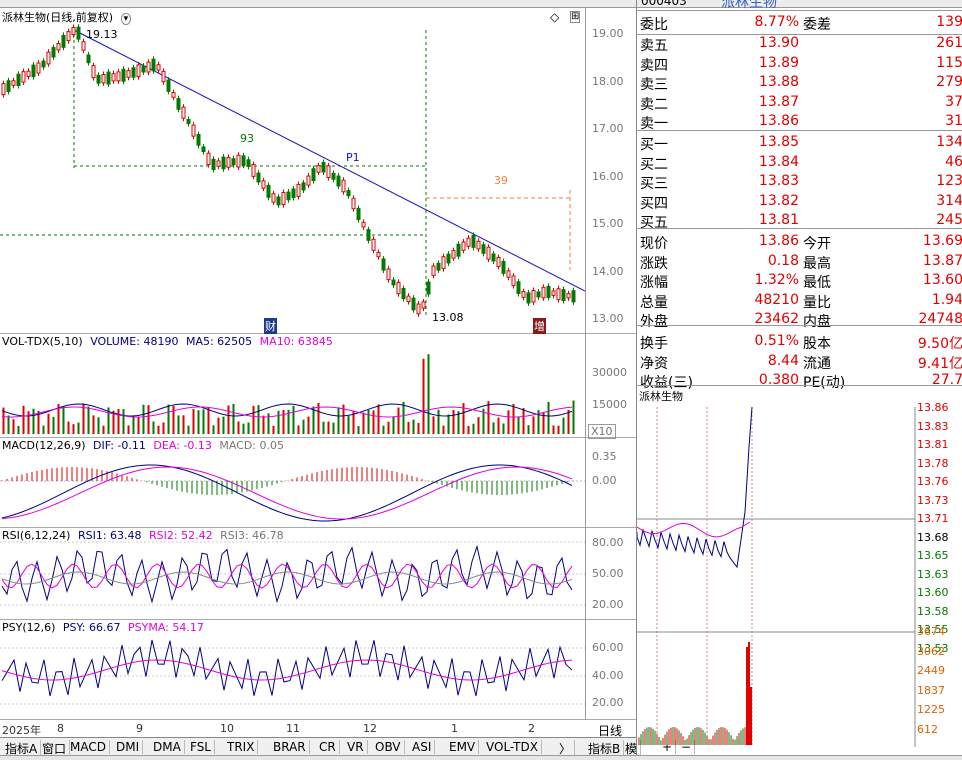 The height and width of the screenshot is (760, 962). I want to click on indicator-tab: 窗口, so click(55, 748).